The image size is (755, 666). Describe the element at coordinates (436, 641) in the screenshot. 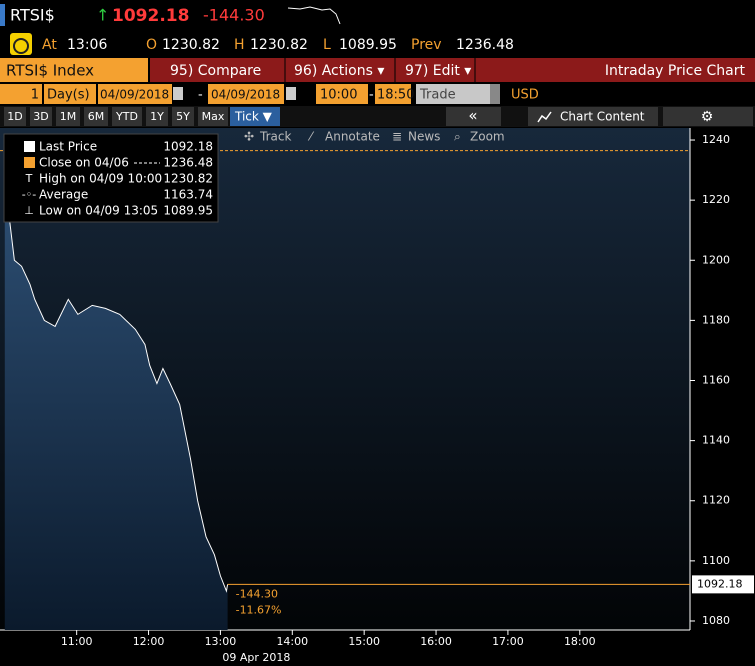

I see `x-tick-label: 16:00` at that location.